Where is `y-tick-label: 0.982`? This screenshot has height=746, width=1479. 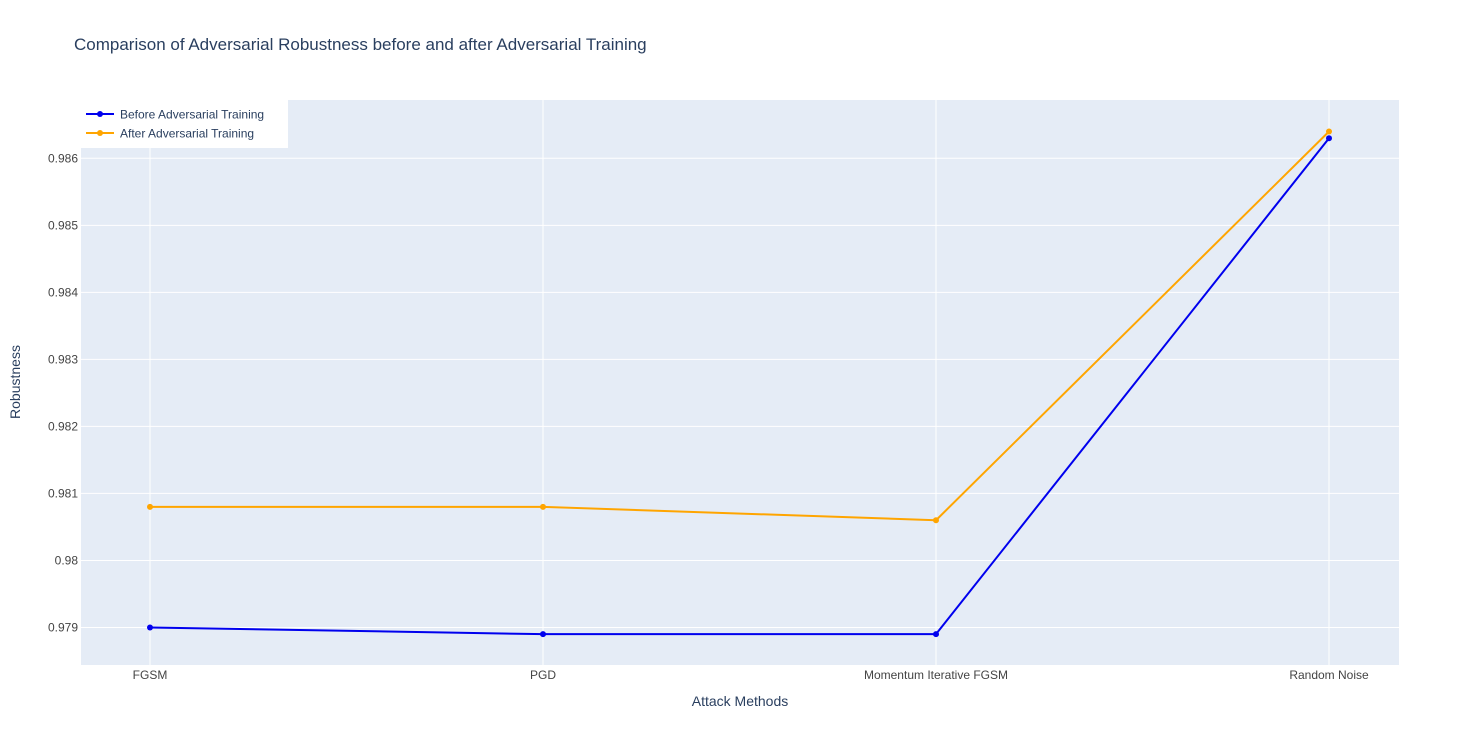
y-tick-label: 0.982 is located at coordinates (63, 426).